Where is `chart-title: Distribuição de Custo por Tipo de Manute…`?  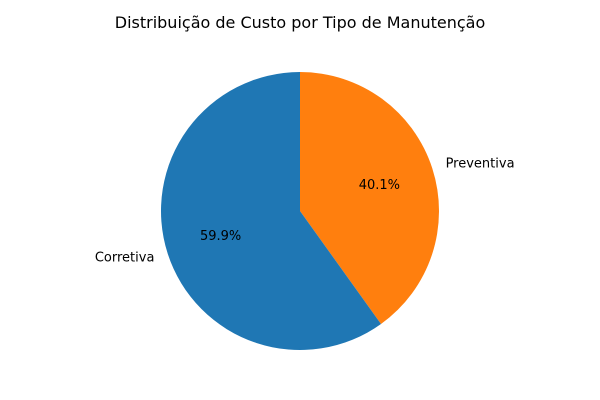 chart-title: Distribuição de Custo por Tipo de Manute… is located at coordinates (300, 22).